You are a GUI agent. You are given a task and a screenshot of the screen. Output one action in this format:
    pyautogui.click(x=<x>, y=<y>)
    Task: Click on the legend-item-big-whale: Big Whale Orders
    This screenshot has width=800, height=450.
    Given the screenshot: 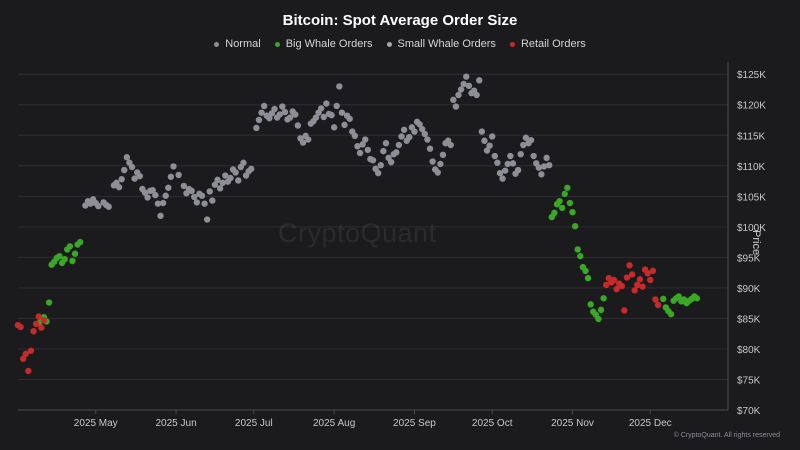 What is the action you would take?
    pyautogui.click(x=323, y=44)
    